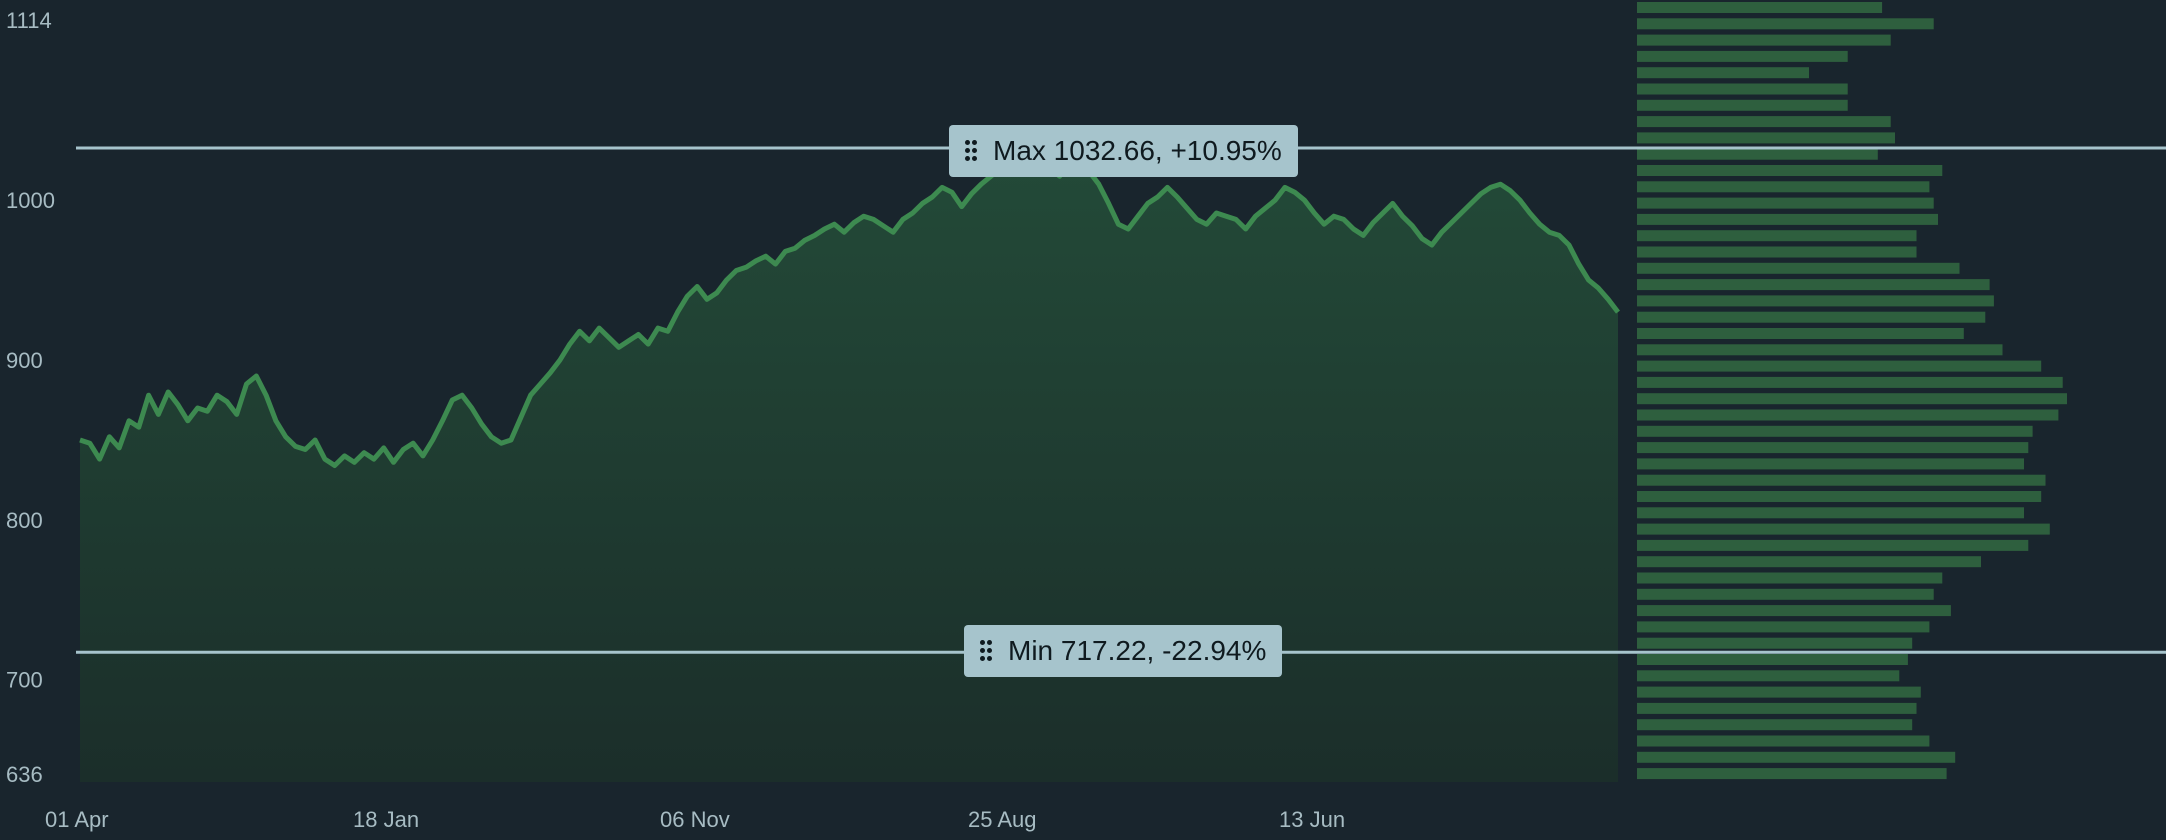 The width and height of the screenshot is (2166, 840). I want to click on y-tick-label: 800, so click(24, 520).